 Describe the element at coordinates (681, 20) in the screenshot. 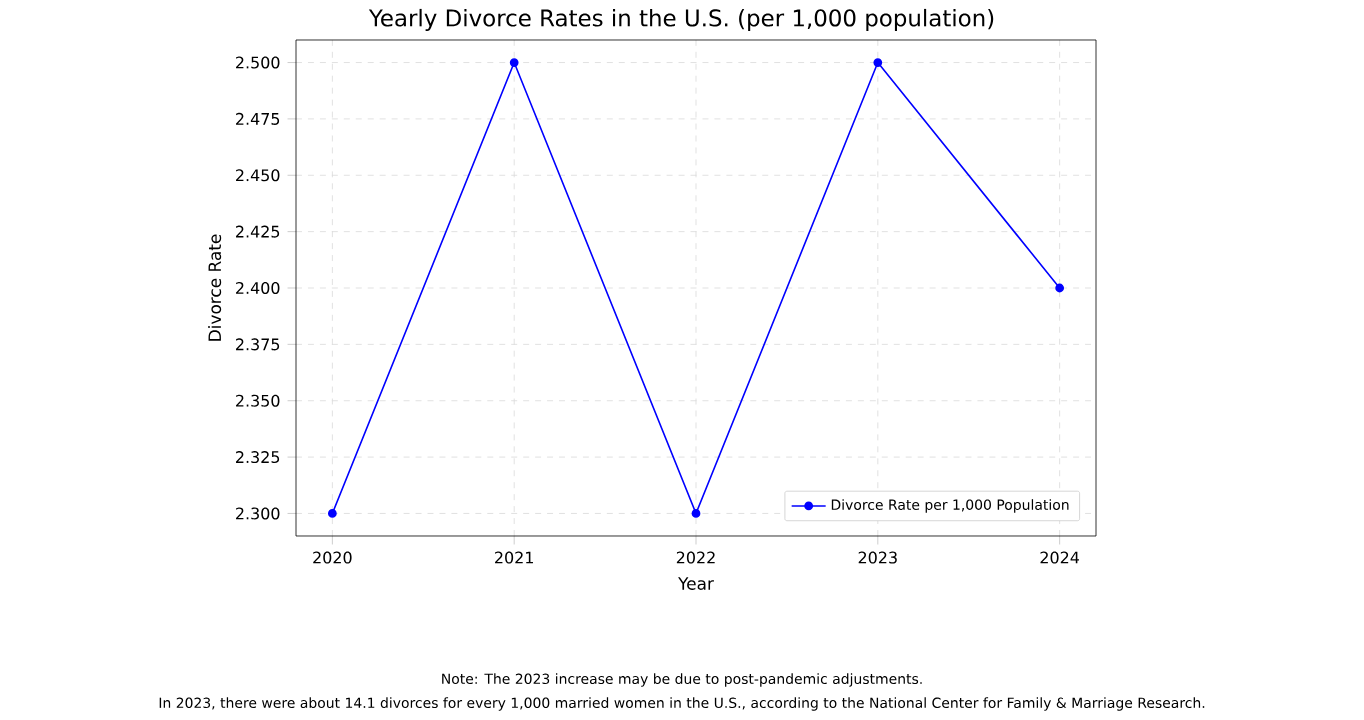

I see `chart-title: Yearly Divorce Rates in the U.S. (per 1,000 population)` at that location.